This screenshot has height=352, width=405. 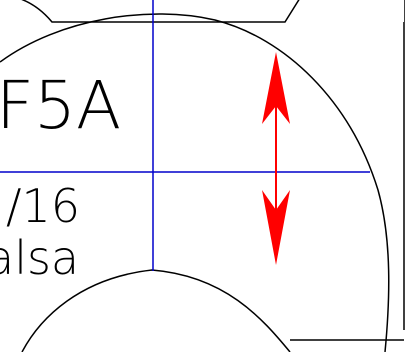 I want to click on top-cutout-outline, so click(x=160, y=11).